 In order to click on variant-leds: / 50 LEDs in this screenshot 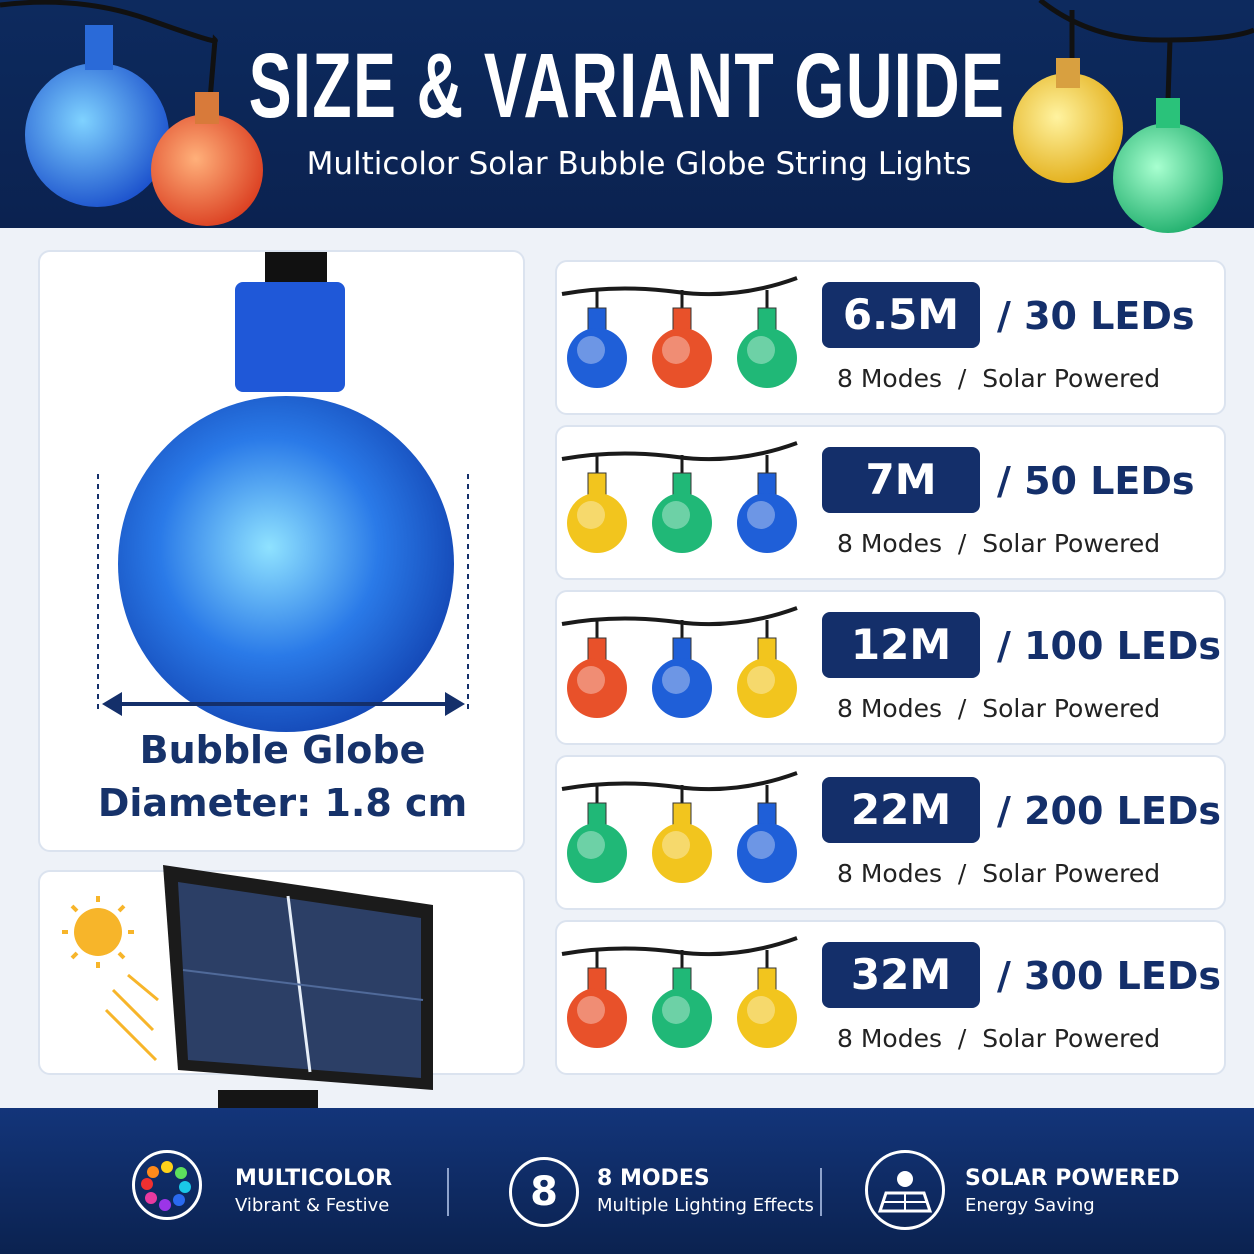, I will do `click(1096, 481)`.